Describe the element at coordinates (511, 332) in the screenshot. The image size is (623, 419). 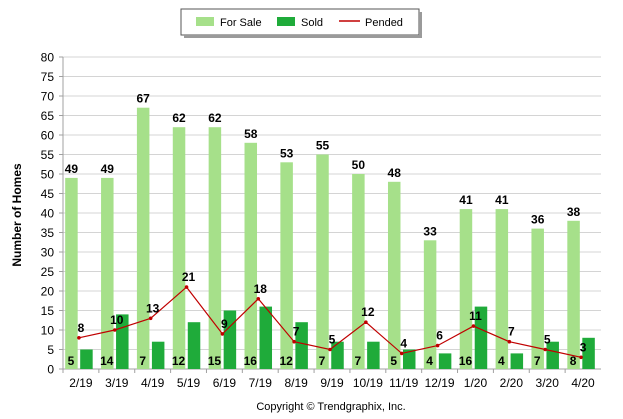
I see `data-label-pended: 7` at that location.